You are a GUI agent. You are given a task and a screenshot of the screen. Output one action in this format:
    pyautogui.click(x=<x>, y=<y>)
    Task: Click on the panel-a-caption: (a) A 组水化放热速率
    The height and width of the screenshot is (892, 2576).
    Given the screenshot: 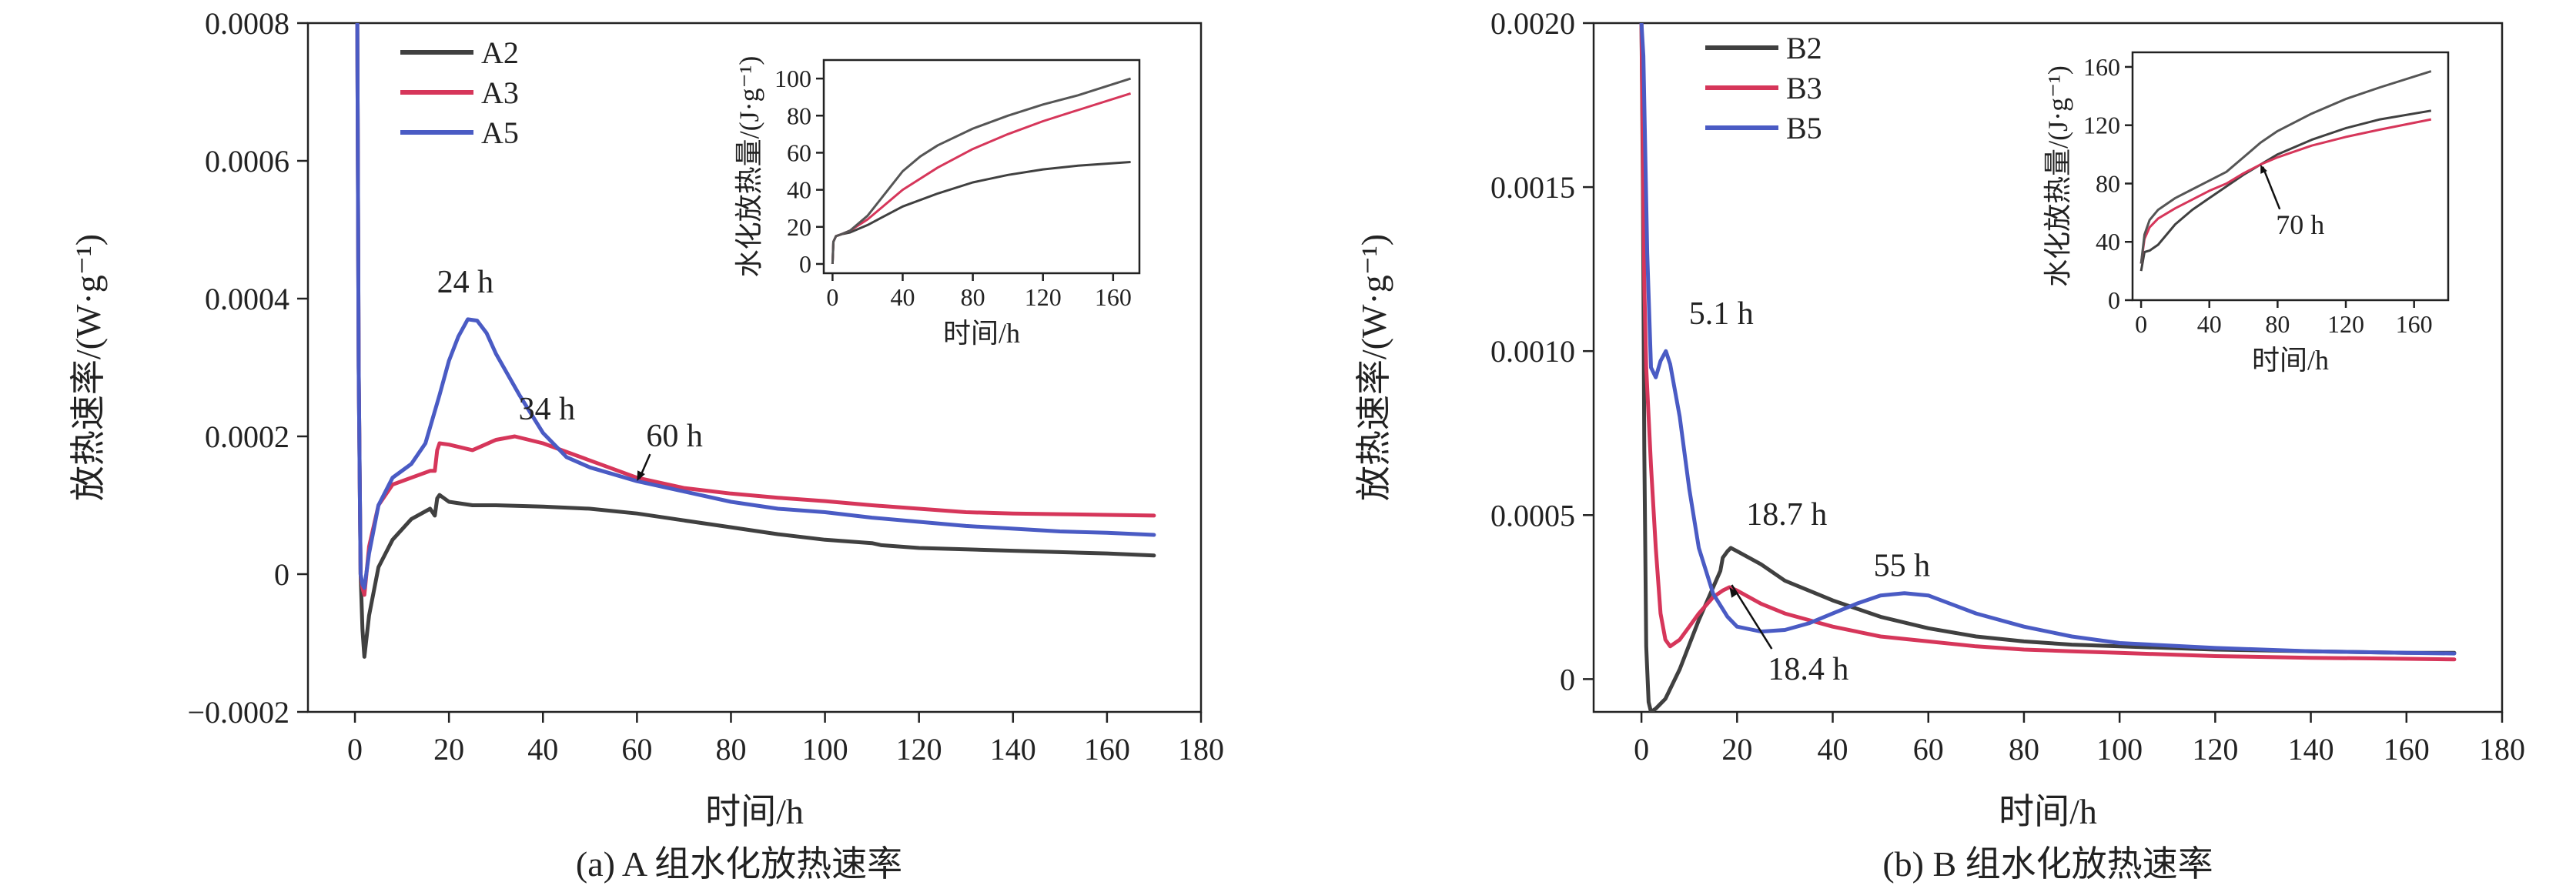 What is the action you would take?
    pyautogui.click(x=739, y=864)
    